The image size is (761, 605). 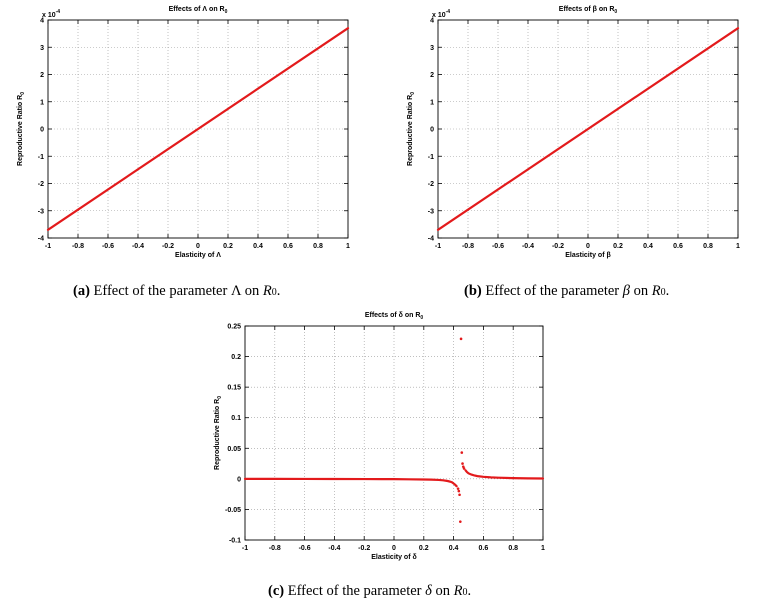 What do you see at coordinates (356, 591) in the screenshot?
I see `caption-c-text: Effect of the parameter` at bounding box center [356, 591].